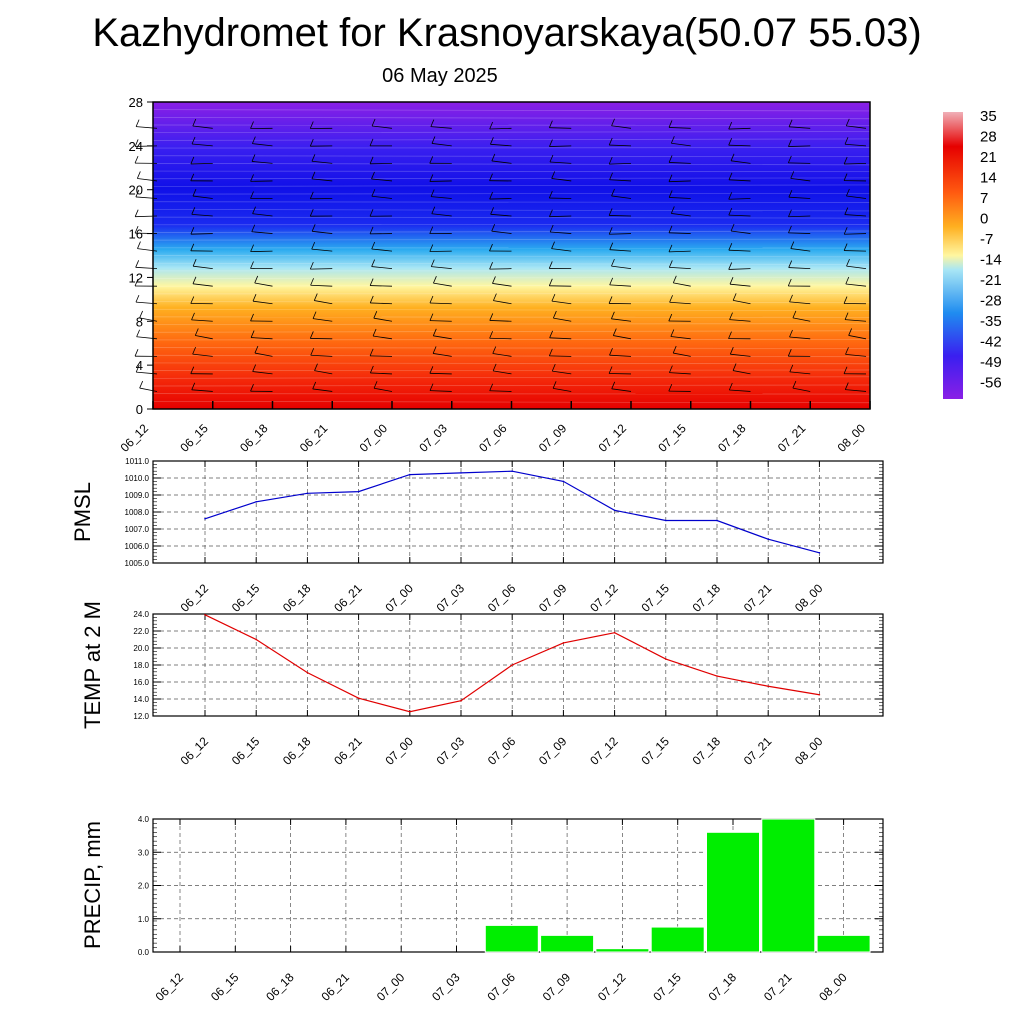 The width and height of the screenshot is (1024, 1024). What do you see at coordinates (297, 598) in the screenshot?
I see `x-tick-label: 06_18` at bounding box center [297, 598].